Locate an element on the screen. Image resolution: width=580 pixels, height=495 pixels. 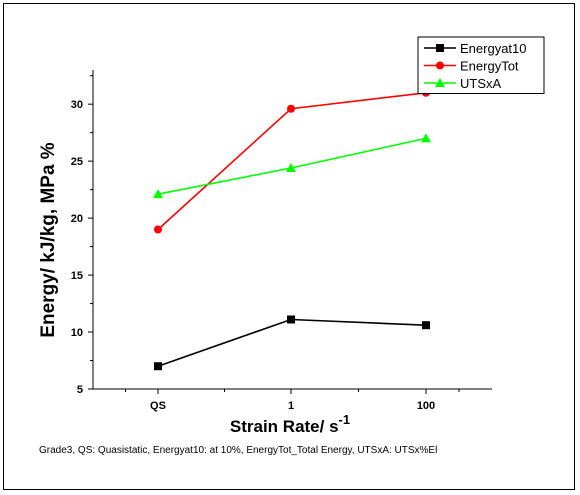
series-energytot is located at coordinates (292, 161).